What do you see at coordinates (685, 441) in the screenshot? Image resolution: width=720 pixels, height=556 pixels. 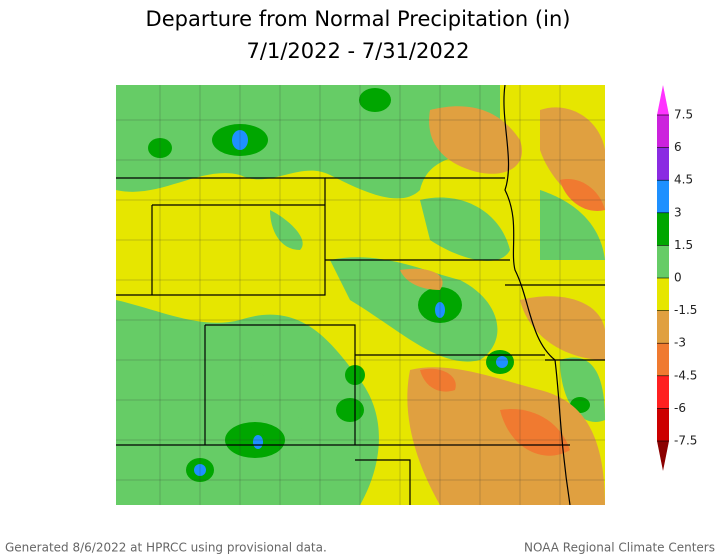 I see `tick-label: -7.5` at bounding box center [685, 441].